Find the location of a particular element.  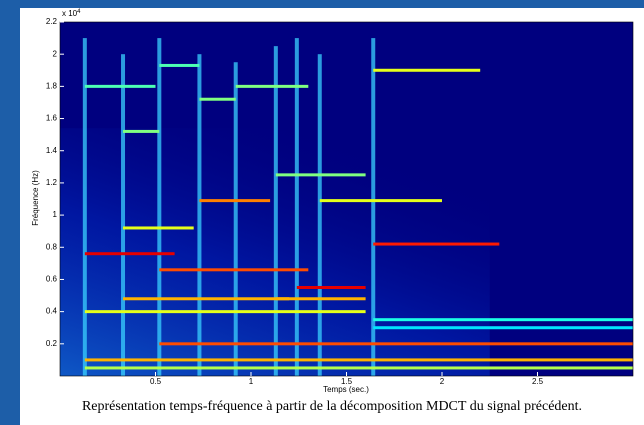

y-tick-label: 0.2 is located at coordinates (52, 343).